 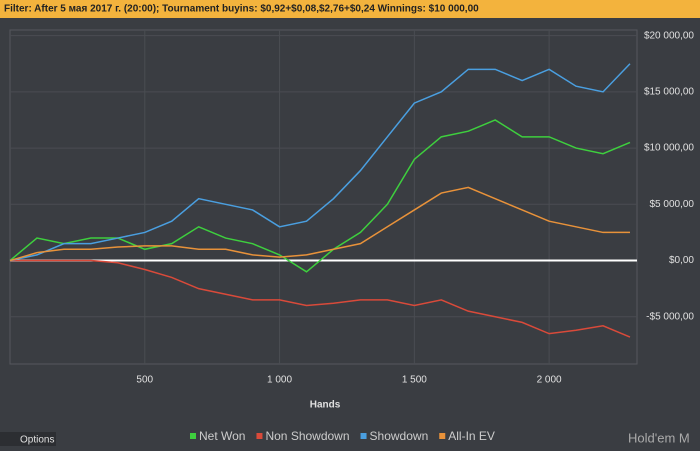 I want to click on options-label: Options, so click(x=37, y=440).